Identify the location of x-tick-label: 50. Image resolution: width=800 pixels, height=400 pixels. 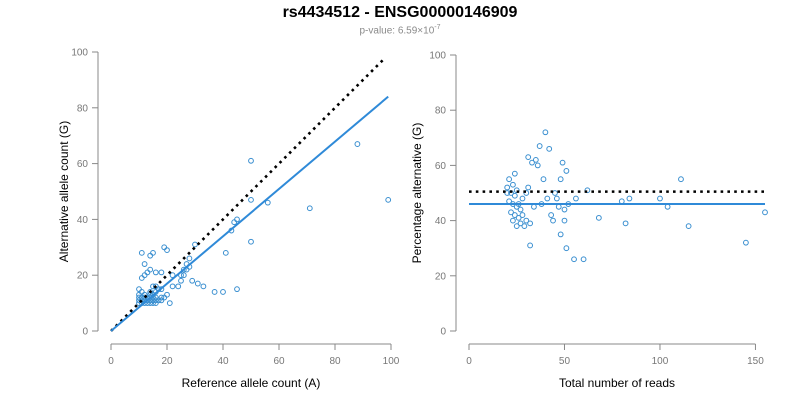
(565, 361).